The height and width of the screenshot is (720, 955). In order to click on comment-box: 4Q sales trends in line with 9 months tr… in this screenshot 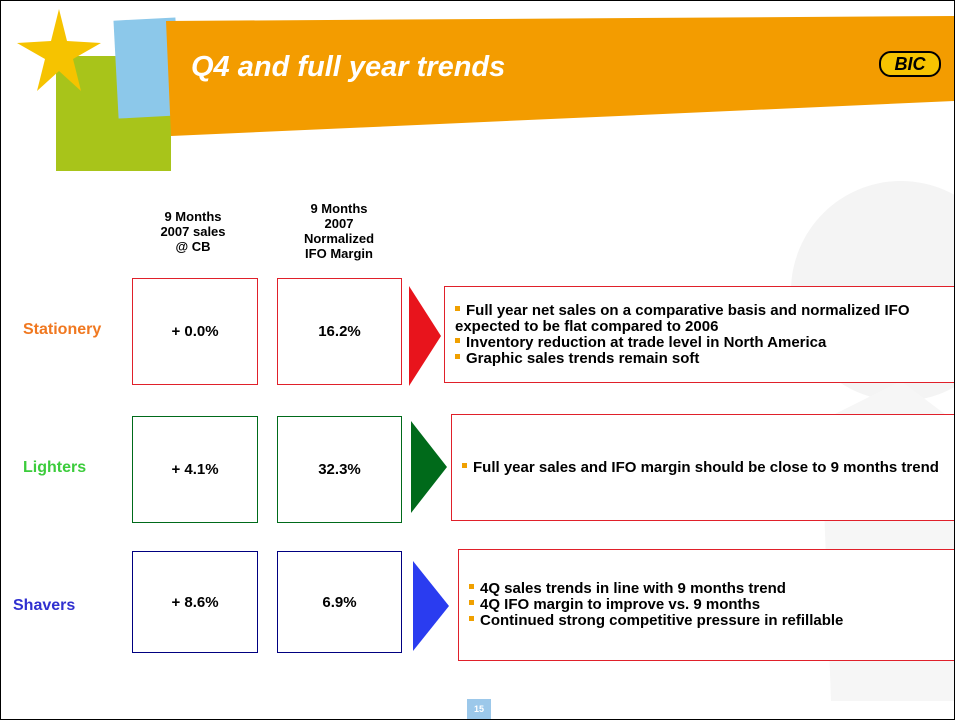, I will do `click(706, 605)`.